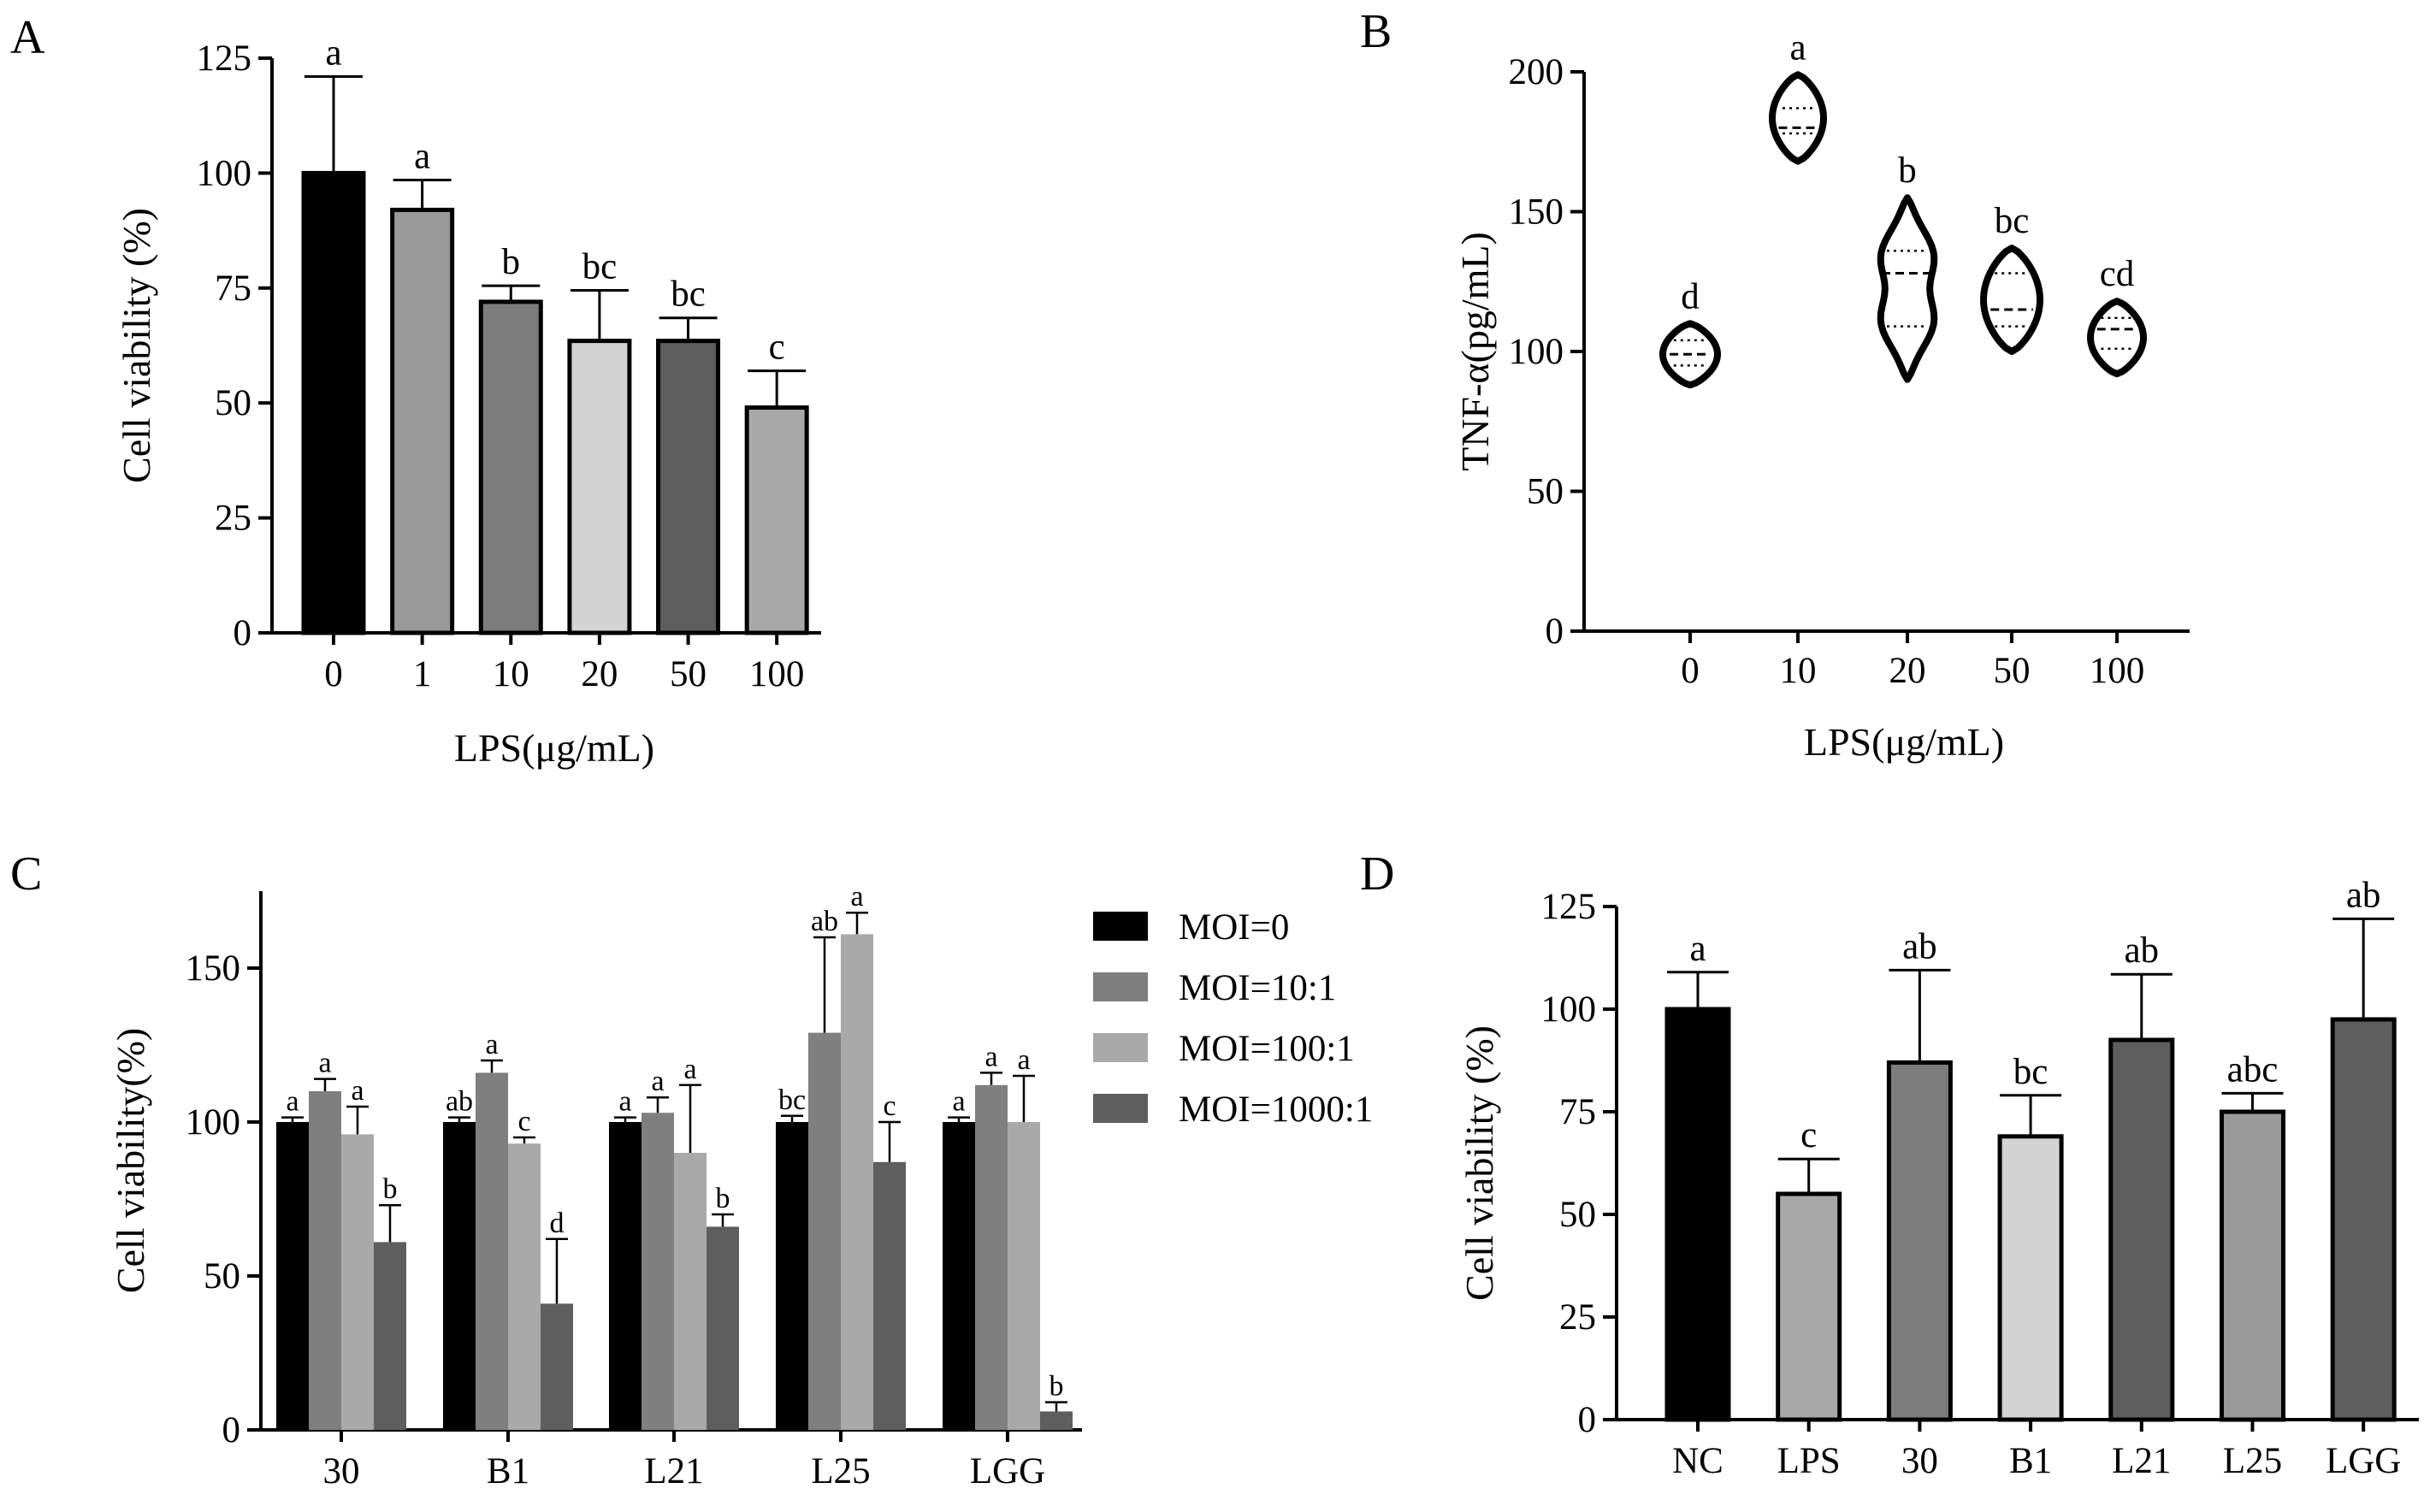  Describe the element at coordinates (1377, 874) in the screenshot. I see `panel-d-letter: D` at that location.